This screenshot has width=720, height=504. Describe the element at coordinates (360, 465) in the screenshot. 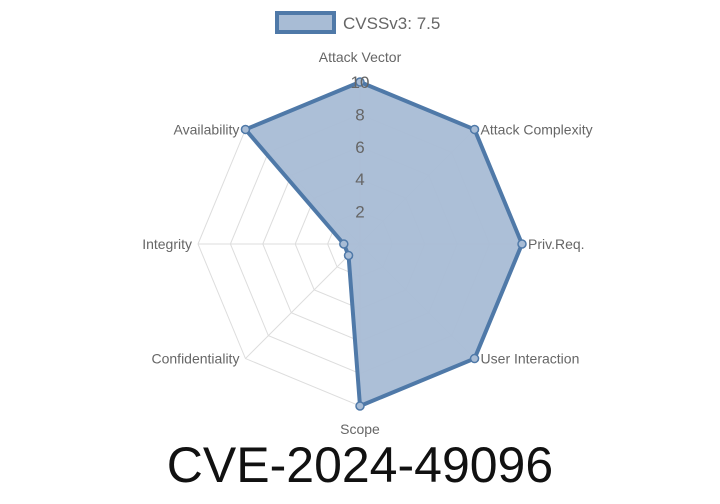

I see `chart-title: CVE-2024-49096` at that location.